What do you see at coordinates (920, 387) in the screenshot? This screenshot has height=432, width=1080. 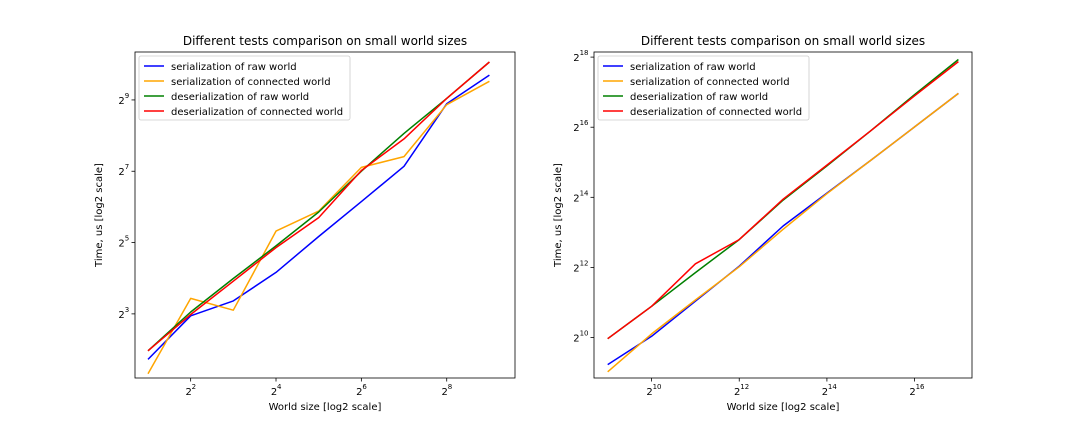 I see `x-tick-exponent: 16` at bounding box center [920, 387].